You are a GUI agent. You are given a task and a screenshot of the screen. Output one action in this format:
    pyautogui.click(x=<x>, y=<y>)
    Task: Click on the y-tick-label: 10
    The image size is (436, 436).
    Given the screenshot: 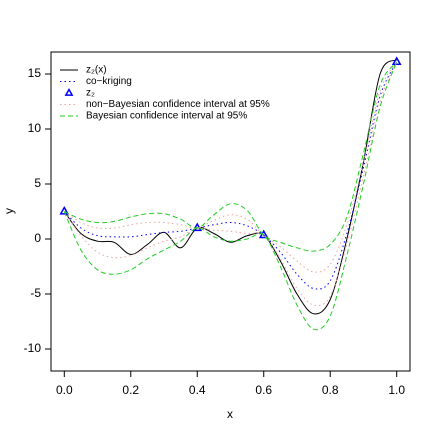 What is the action you would take?
    pyautogui.click(x=35, y=128)
    